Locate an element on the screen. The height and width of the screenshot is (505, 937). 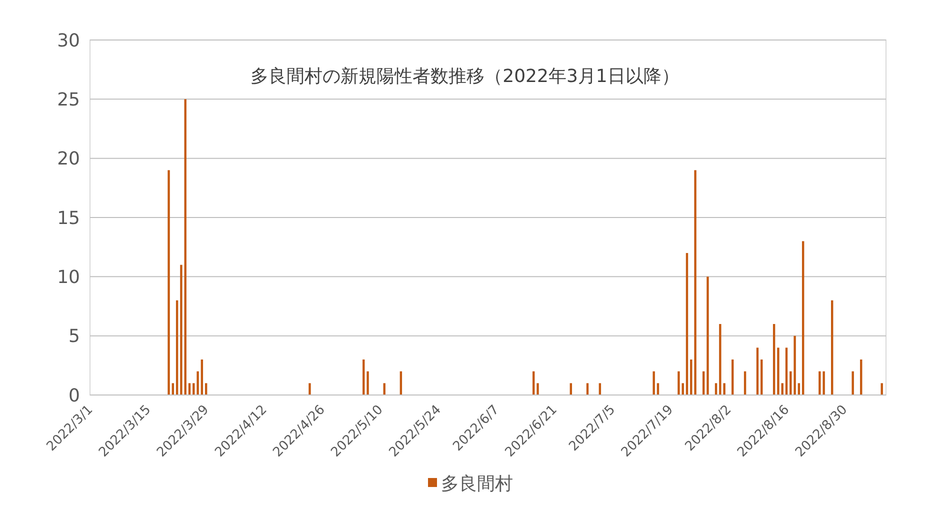
y-tick-label: 25 is located at coordinates (68, 99).